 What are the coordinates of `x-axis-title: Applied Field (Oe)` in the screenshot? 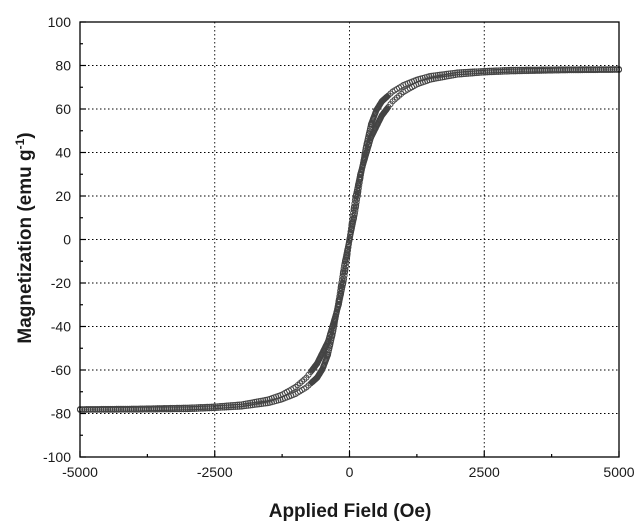 It's located at (350, 511).